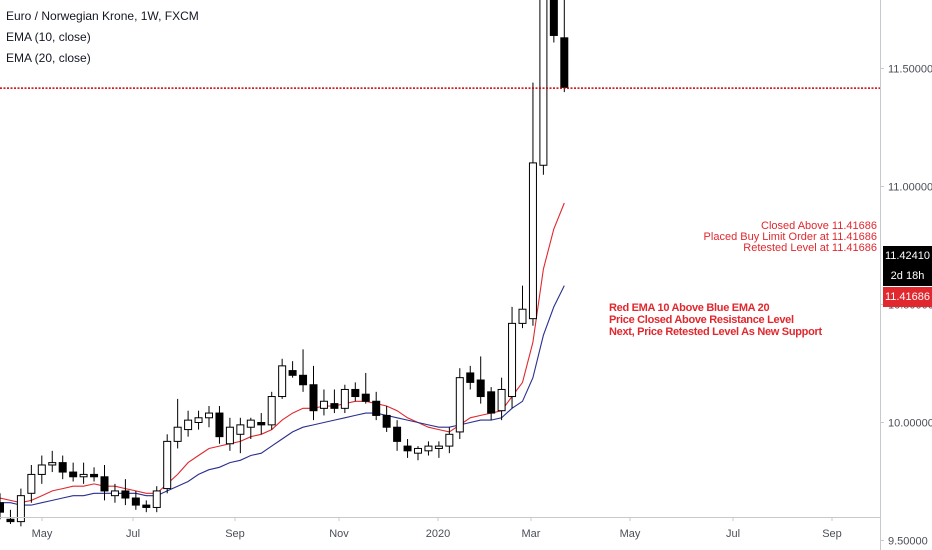 This screenshot has height=550, width=932. I want to click on y-tick-label: 11.00000, so click(910, 188).